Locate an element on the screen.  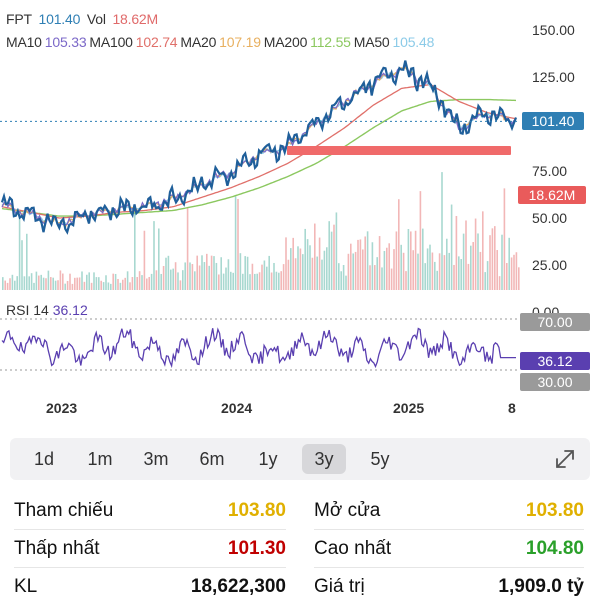
time-axis-label: 2023 is located at coordinates (61, 408).